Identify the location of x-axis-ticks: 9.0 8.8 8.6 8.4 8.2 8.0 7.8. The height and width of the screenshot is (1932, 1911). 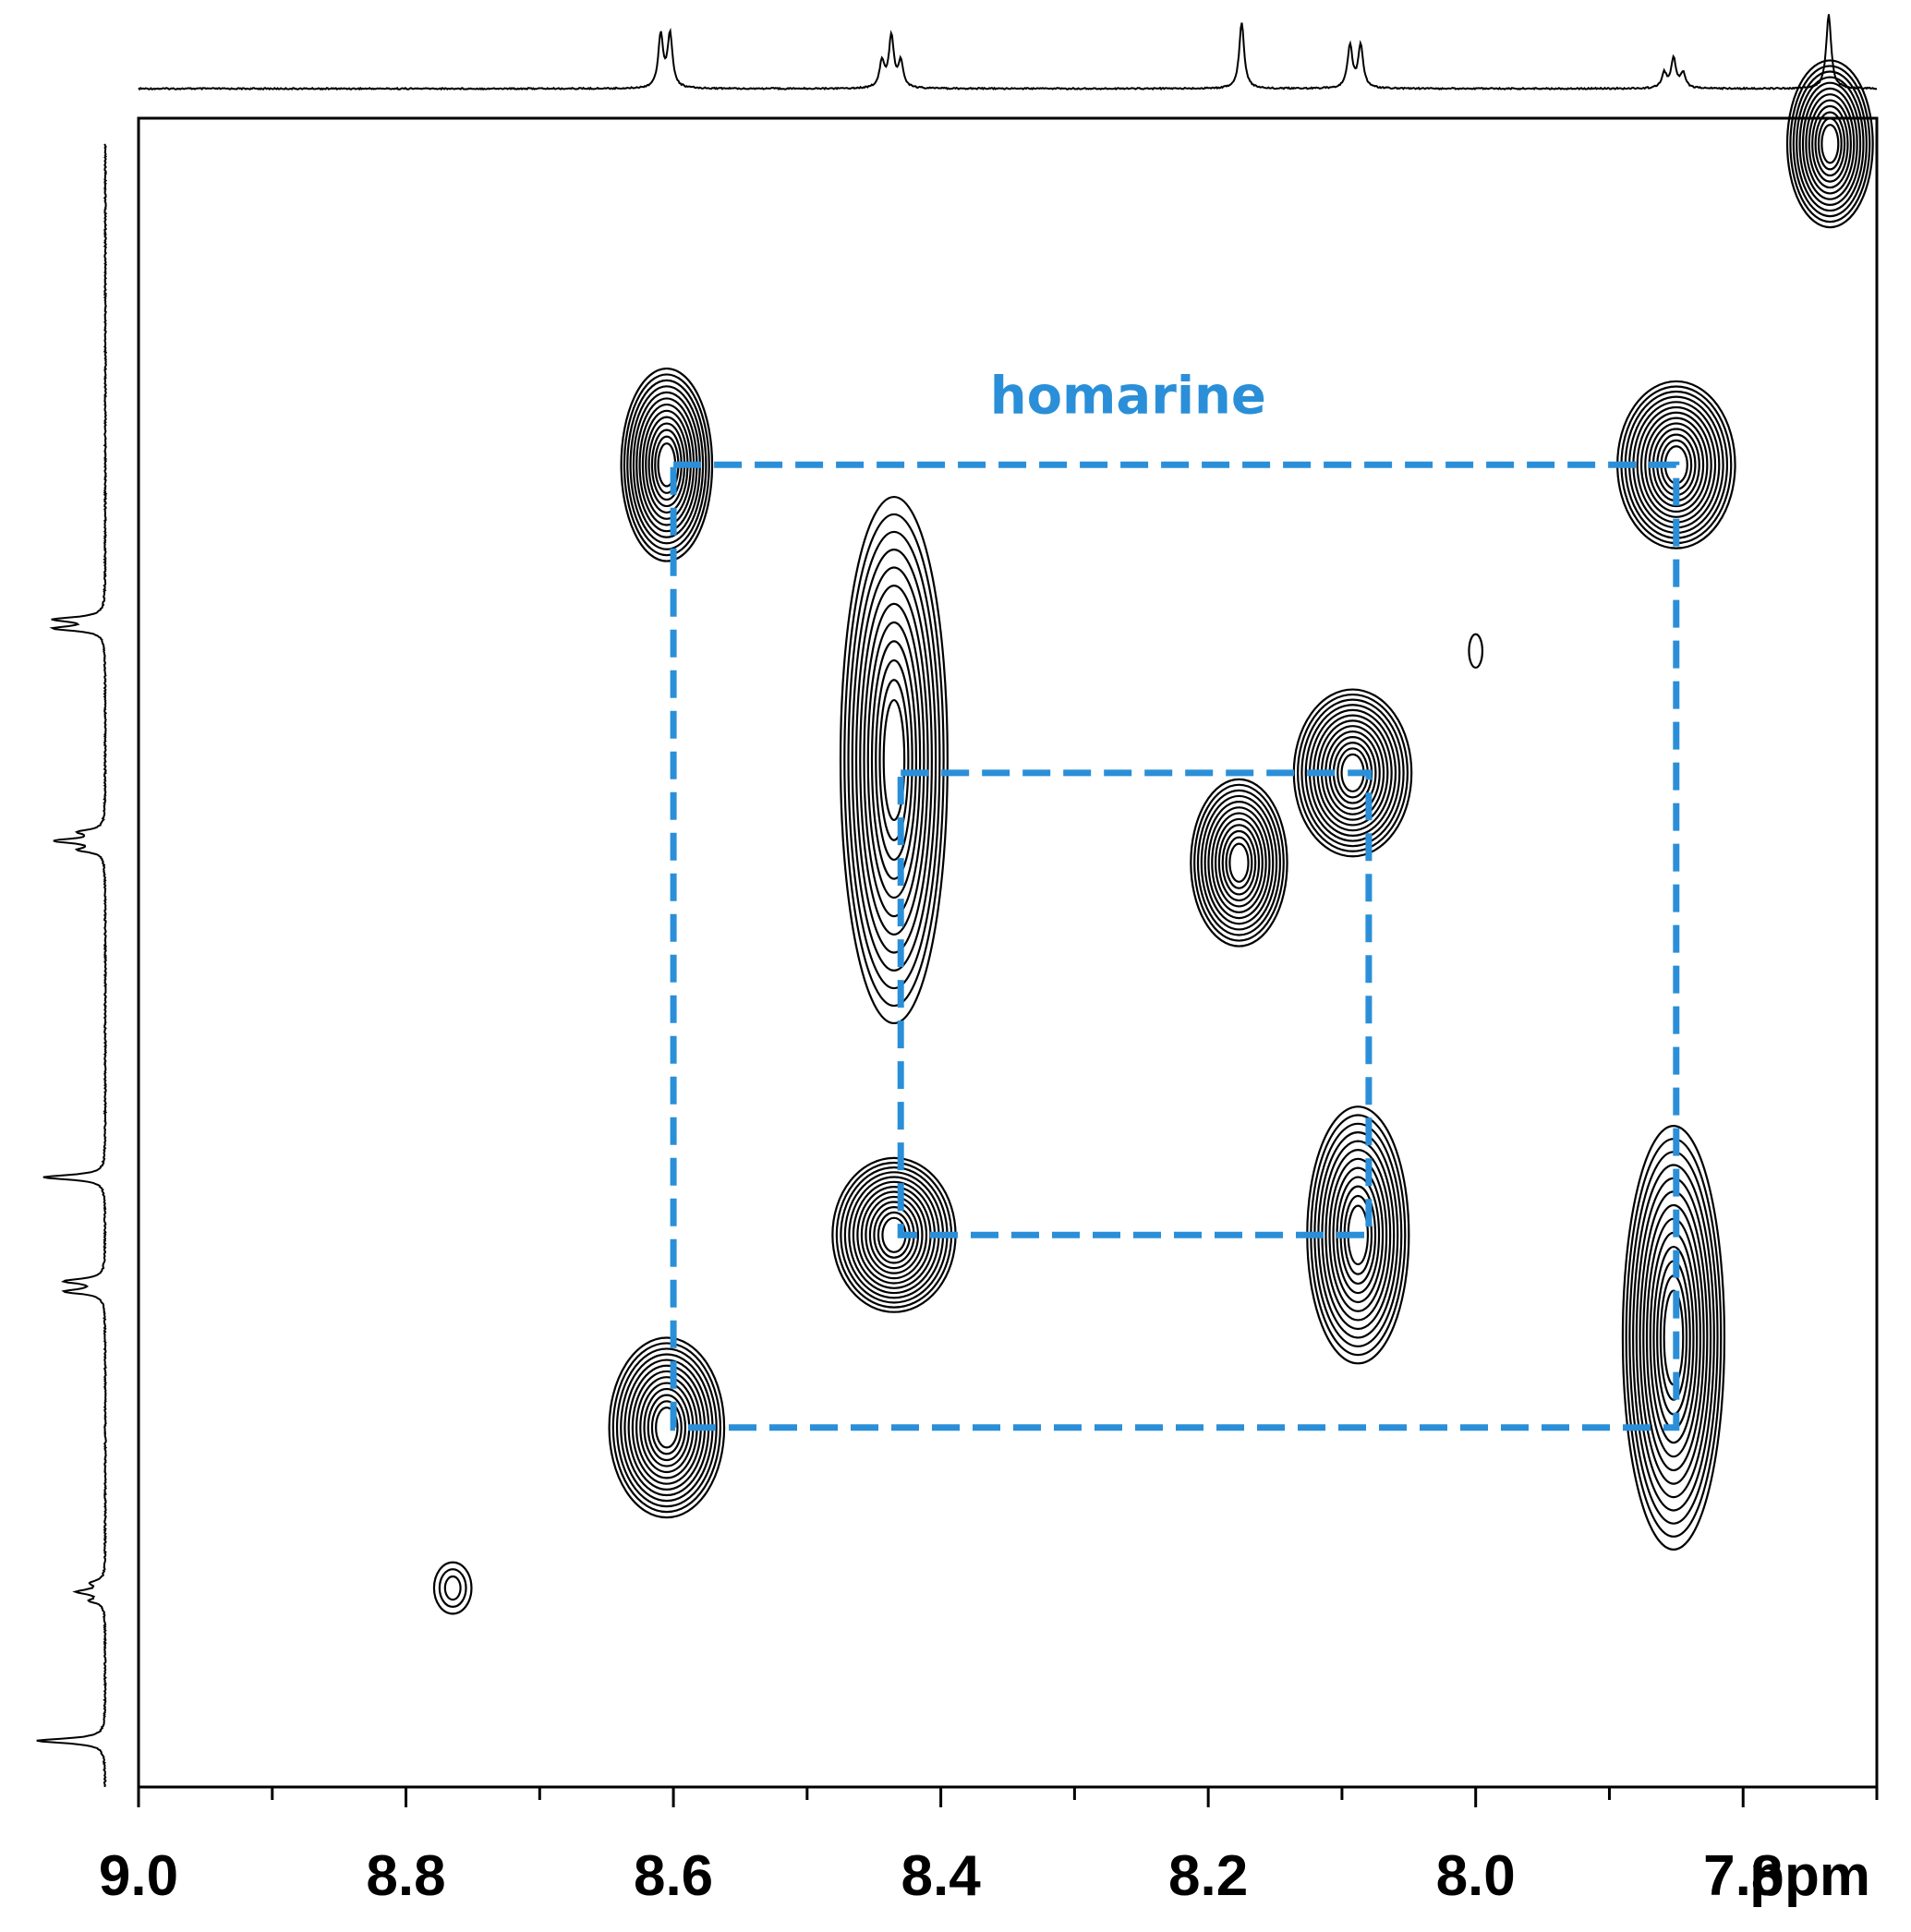
(989, 1848).